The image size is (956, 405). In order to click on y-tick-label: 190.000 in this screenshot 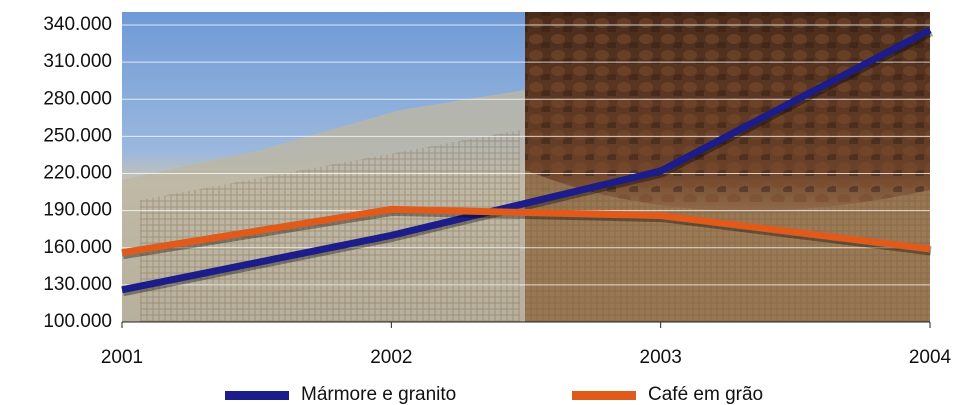, I will do `click(77, 210)`.